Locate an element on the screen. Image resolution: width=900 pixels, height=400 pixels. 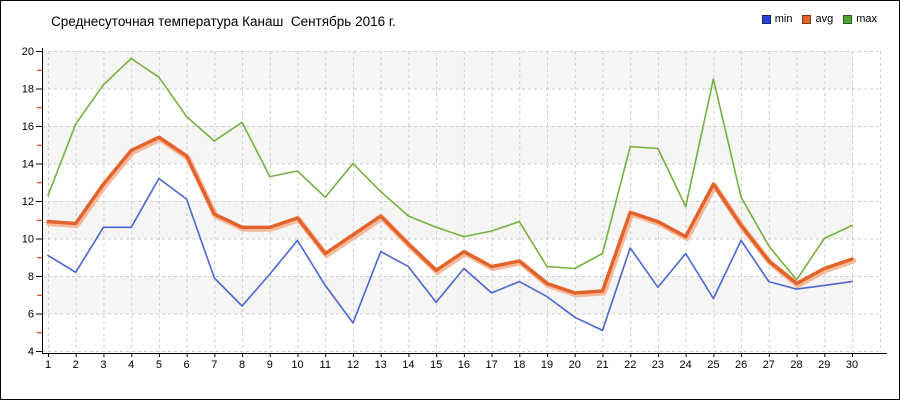
x-axis-ticks is located at coordinates (450, 355).